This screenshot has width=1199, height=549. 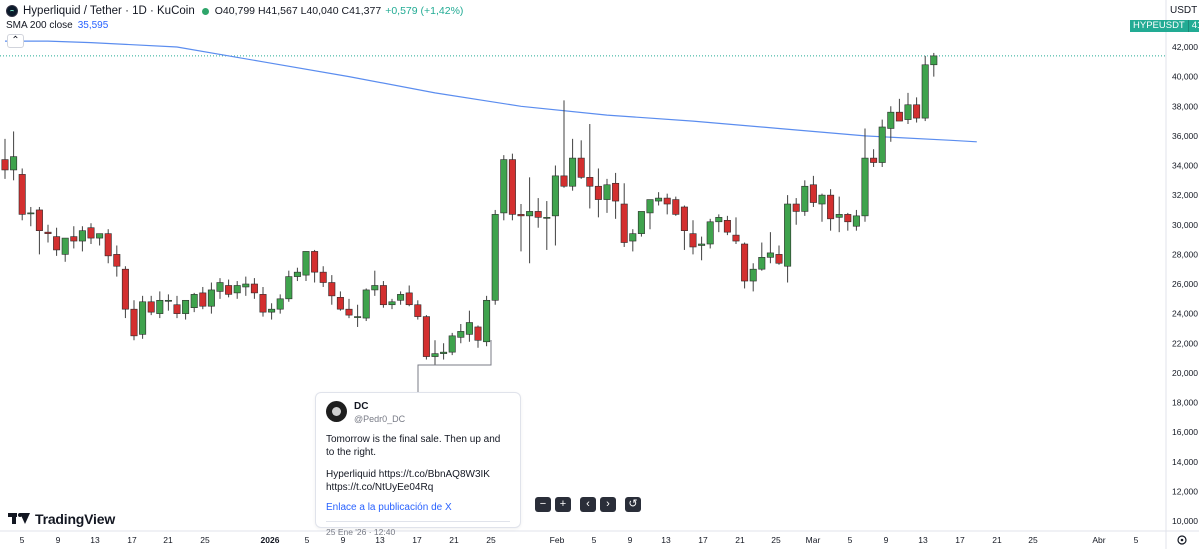 What do you see at coordinates (109, 11) in the screenshot?
I see `symbol-title: Hyperliquid / Tether · 1D · KuCoin` at bounding box center [109, 11].